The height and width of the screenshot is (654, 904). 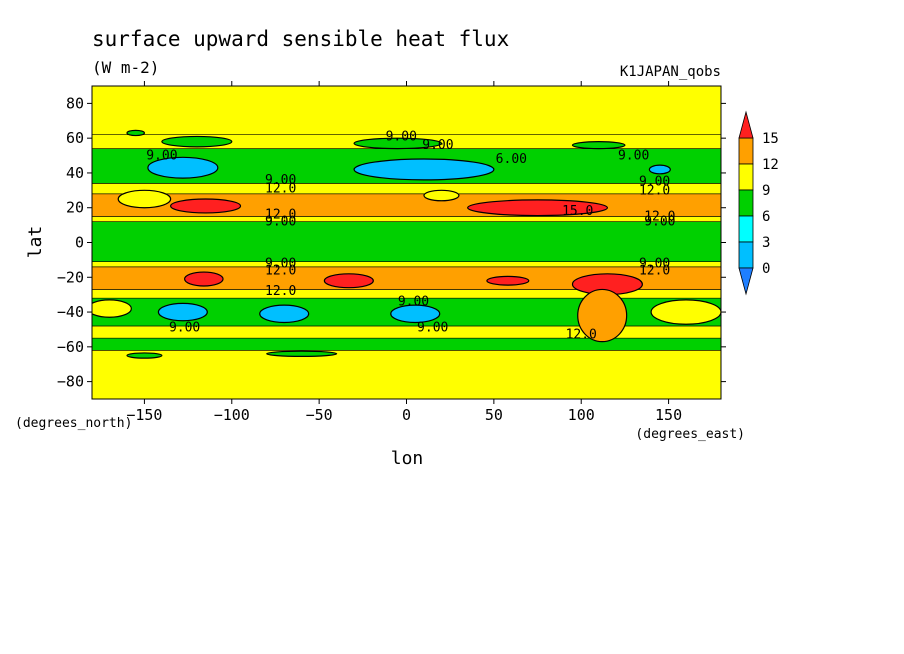 What do you see at coordinates (766, 269) in the screenshot?
I see `colorbar-label: 0` at bounding box center [766, 269].